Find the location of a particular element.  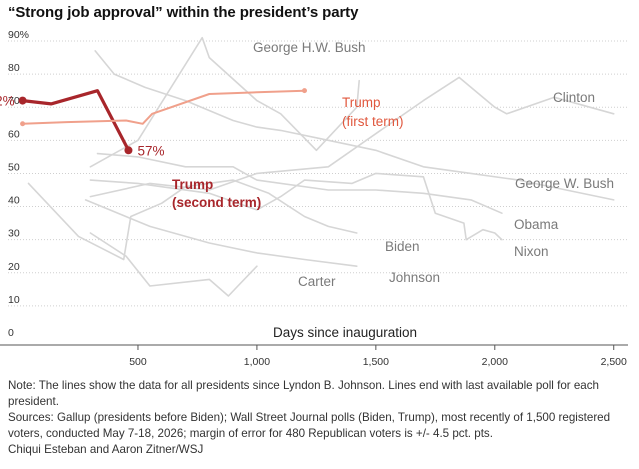

y-tick-label-40: 40 is located at coordinates (14, 201).